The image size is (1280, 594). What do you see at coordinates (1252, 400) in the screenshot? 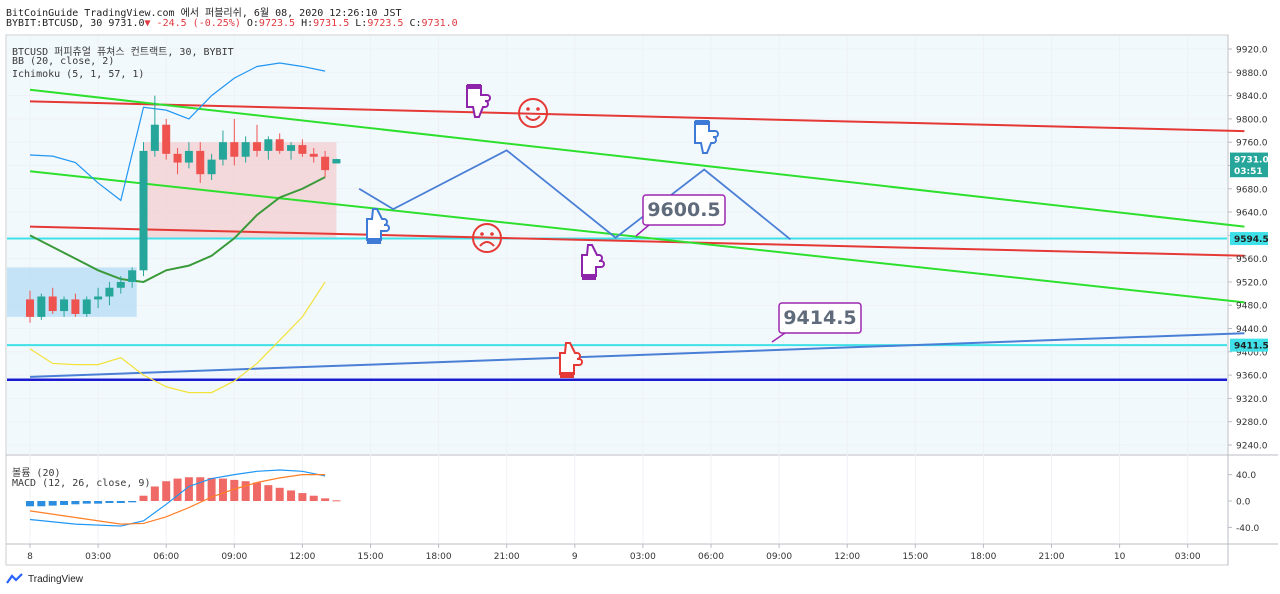
I see `price-tick-label: 9320.0` at bounding box center [1252, 400].